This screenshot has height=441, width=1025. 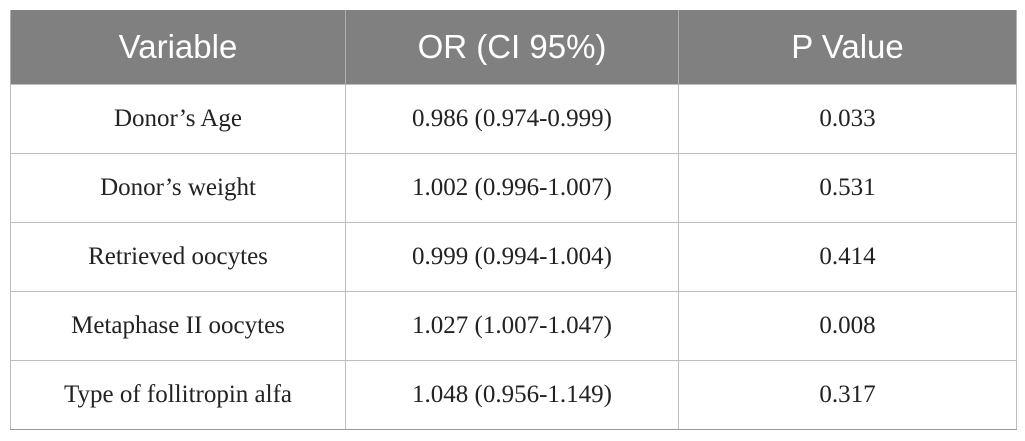 I want to click on cell-or-ci: 0.986 (0.974-0.999), so click(x=512, y=119).